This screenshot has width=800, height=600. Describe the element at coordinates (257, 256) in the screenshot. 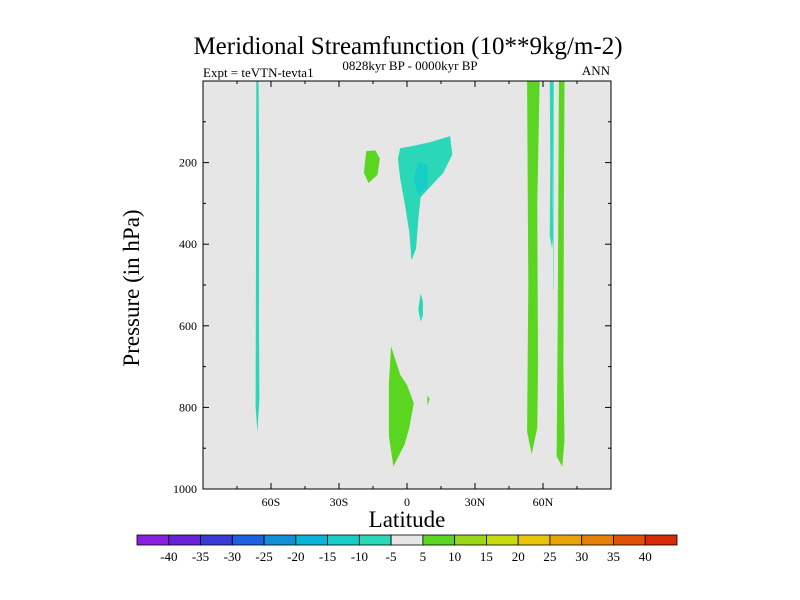

I see `contour-region-sh-highlat-negative` at that location.